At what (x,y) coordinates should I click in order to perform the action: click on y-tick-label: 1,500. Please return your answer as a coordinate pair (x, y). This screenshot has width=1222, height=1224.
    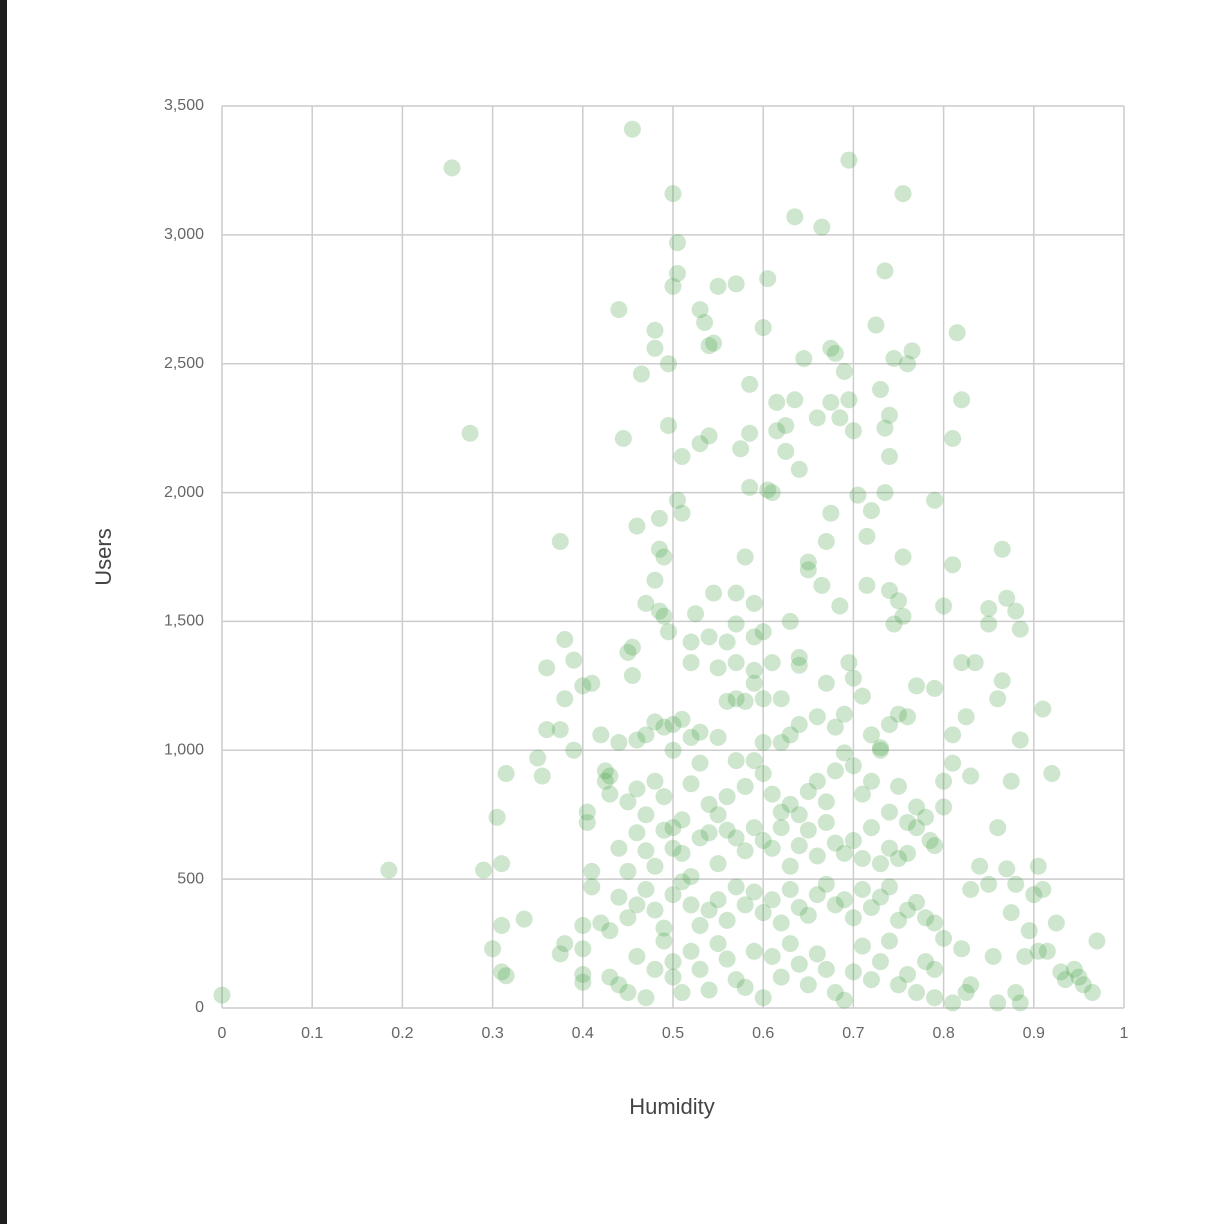
    Looking at the image, I should click on (184, 621).